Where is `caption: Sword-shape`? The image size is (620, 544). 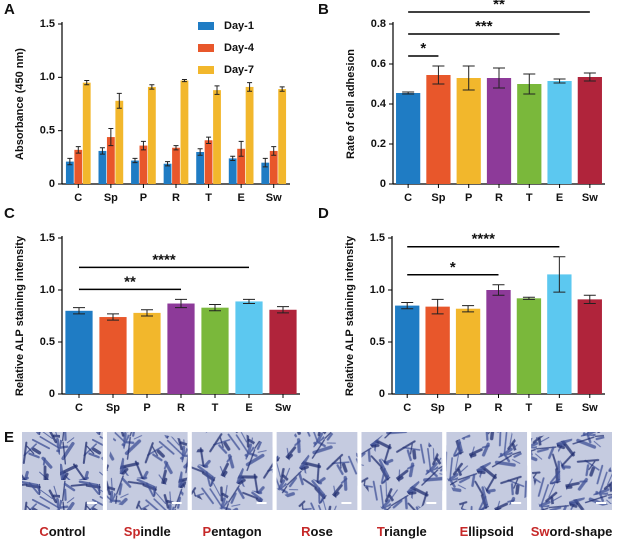
caption: Sword-shape is located at coordinates (572, 531).